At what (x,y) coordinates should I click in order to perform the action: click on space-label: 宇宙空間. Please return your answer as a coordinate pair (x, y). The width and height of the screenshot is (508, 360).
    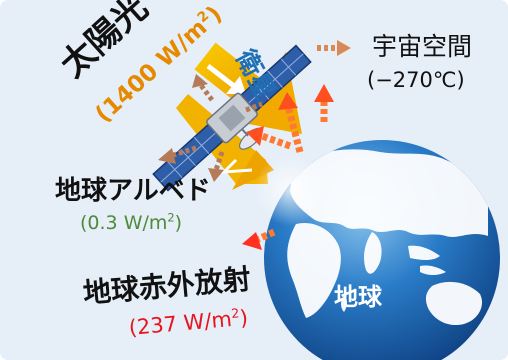
    Looking at the image, I should click on (422, 46).